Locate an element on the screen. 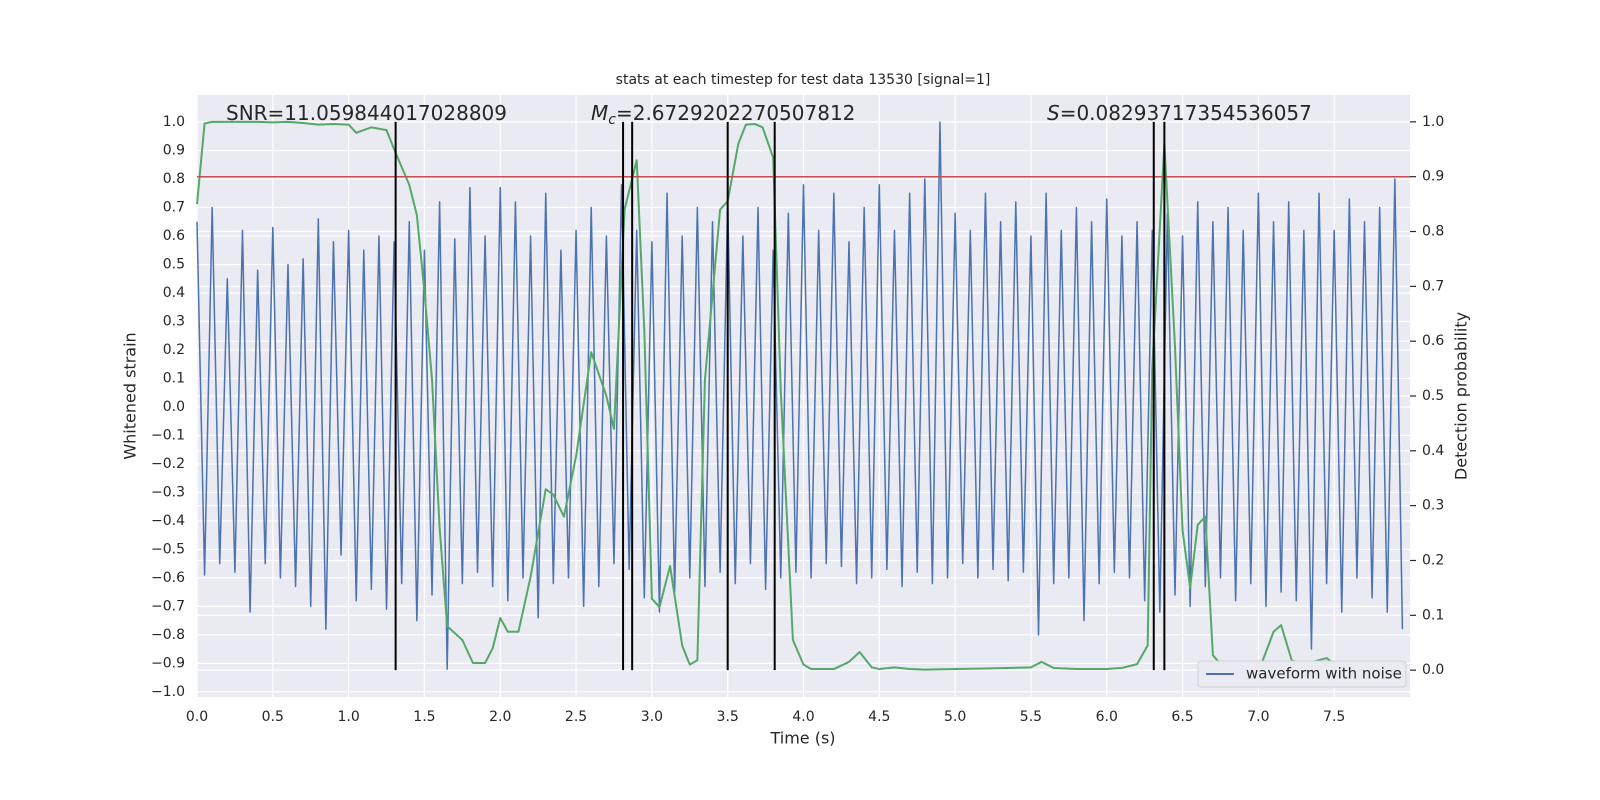 The width and height of the screenshot is (1600, 800). x-tick-label: 3.5 is located at coordinates (728, 717).